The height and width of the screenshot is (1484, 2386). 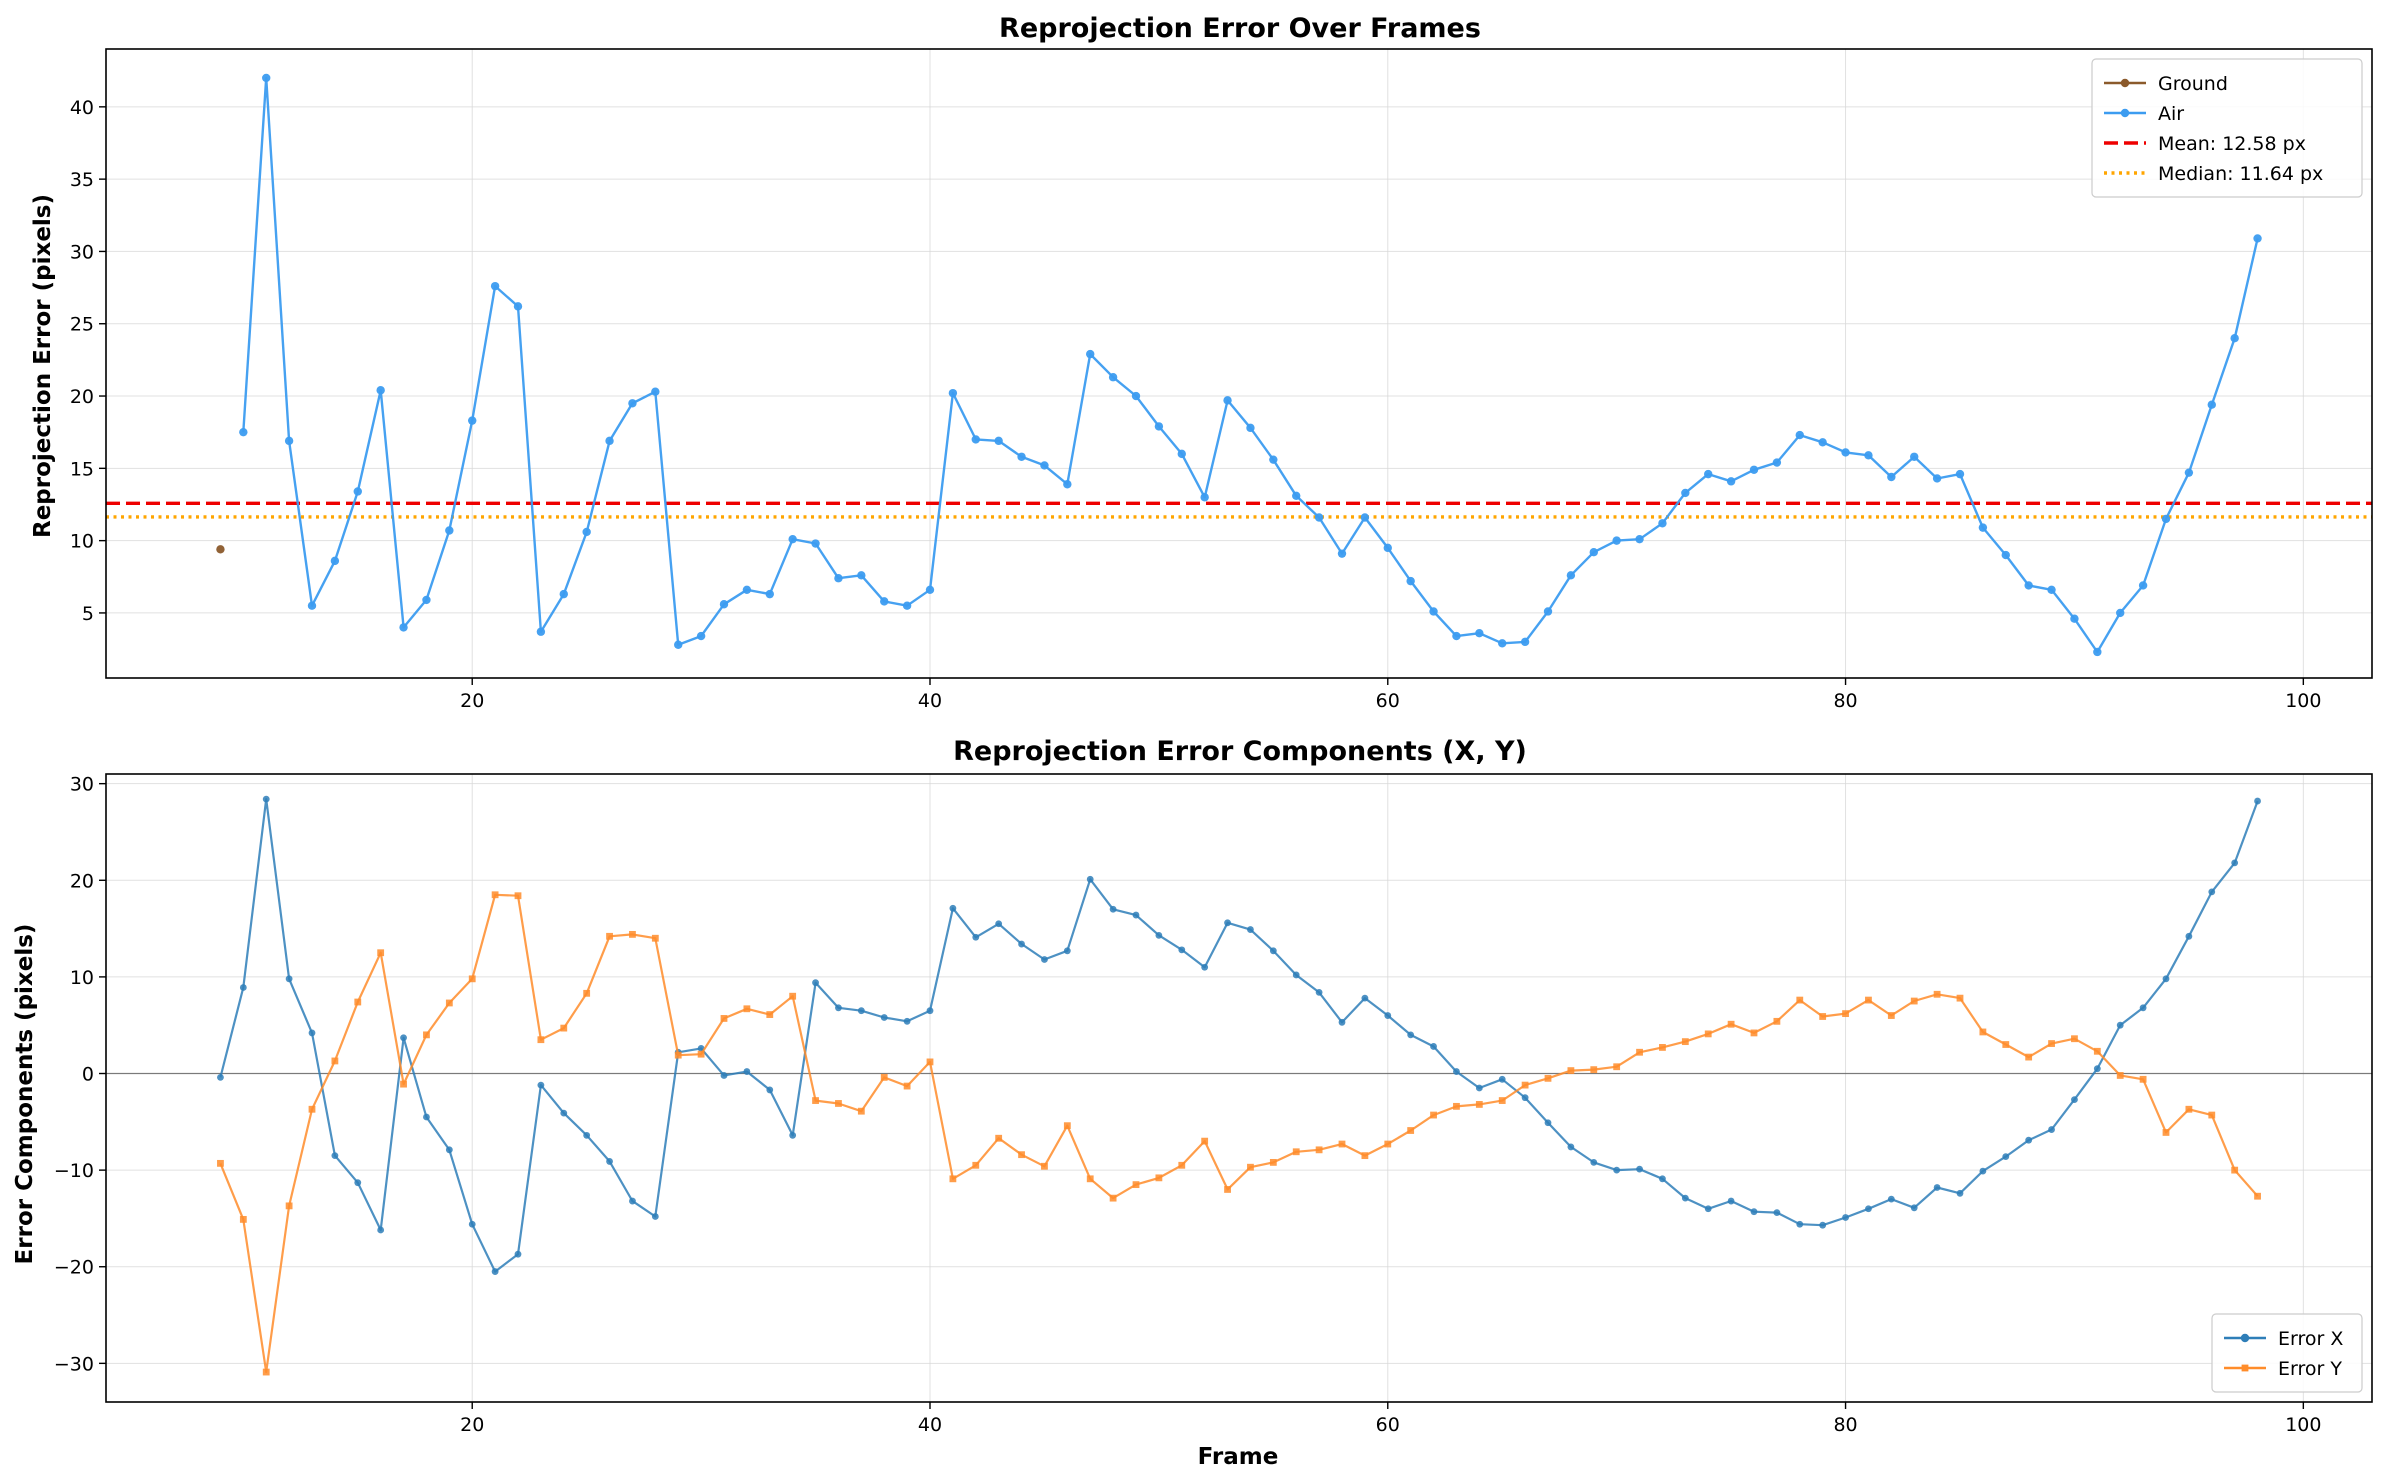 I want to click on y-axis-label: Error Components (pixels), so click(x=25, y=1094).